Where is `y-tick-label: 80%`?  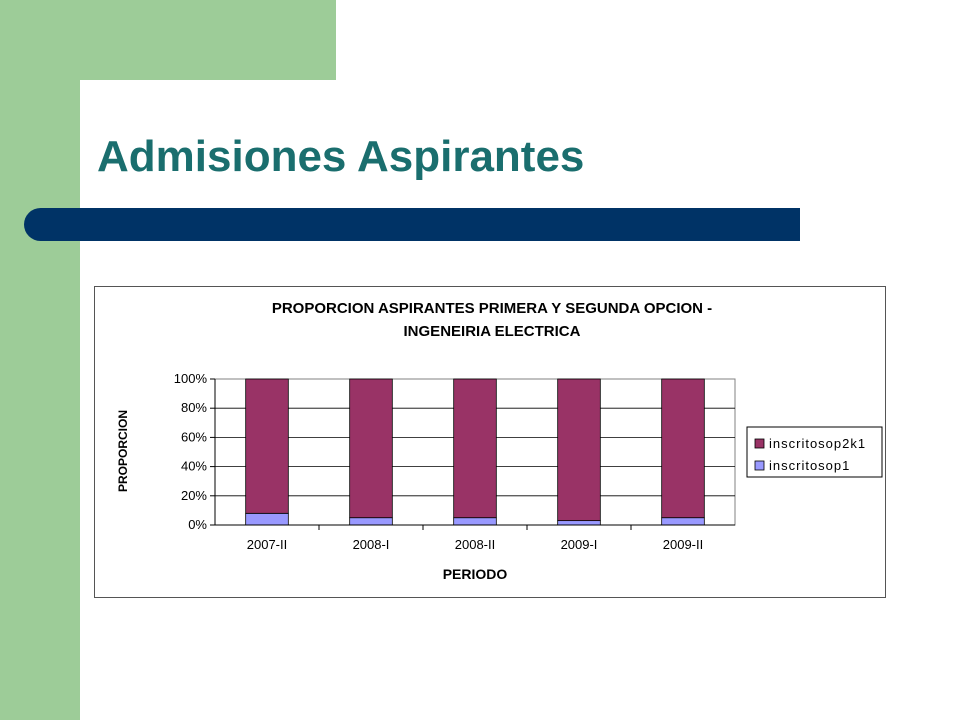 y-tick-label: 80% is located at coordinates (194, 407).